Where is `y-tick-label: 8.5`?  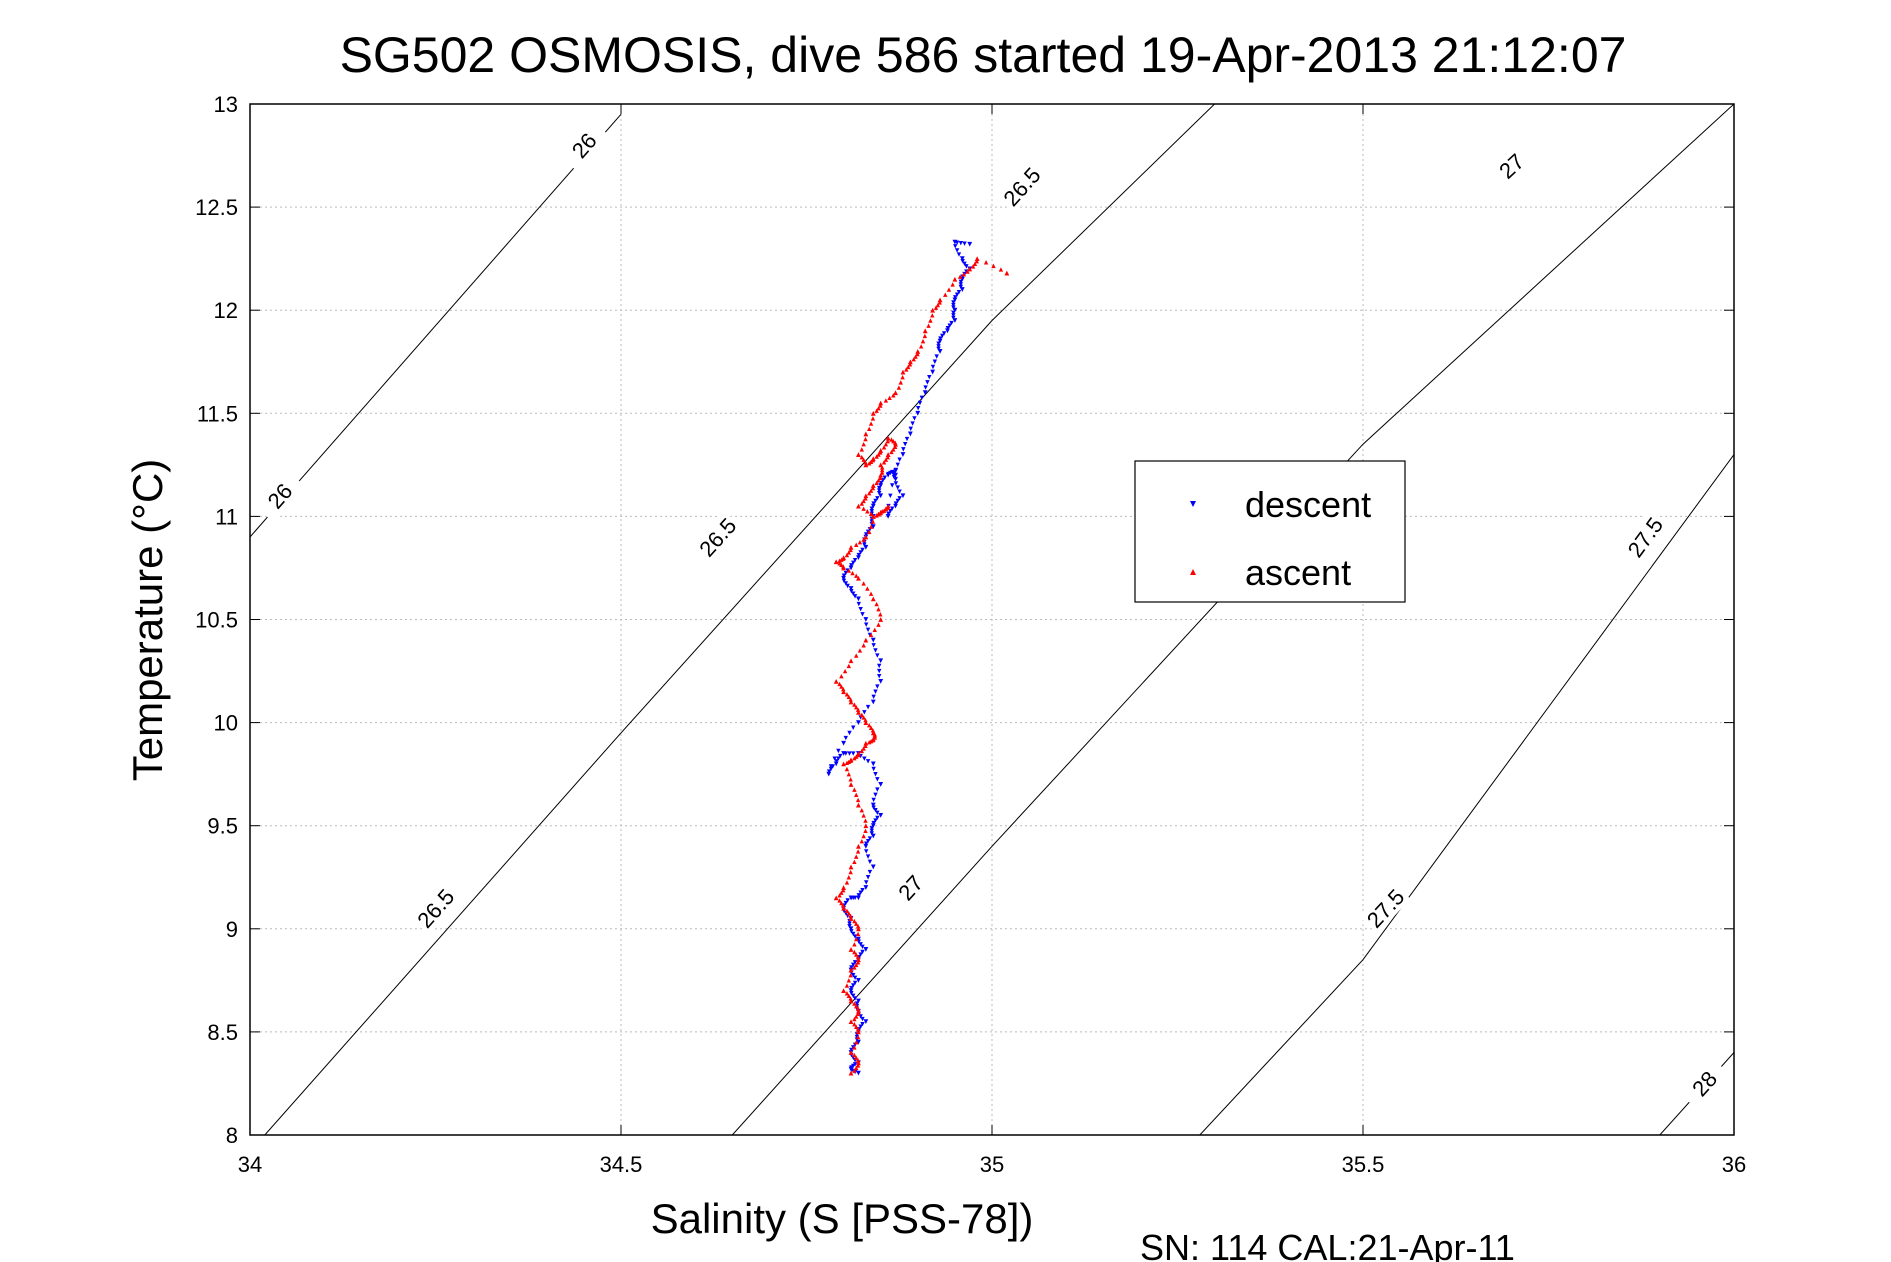 y-tick-label: 8.5 is located at coordinates (222, 1032).